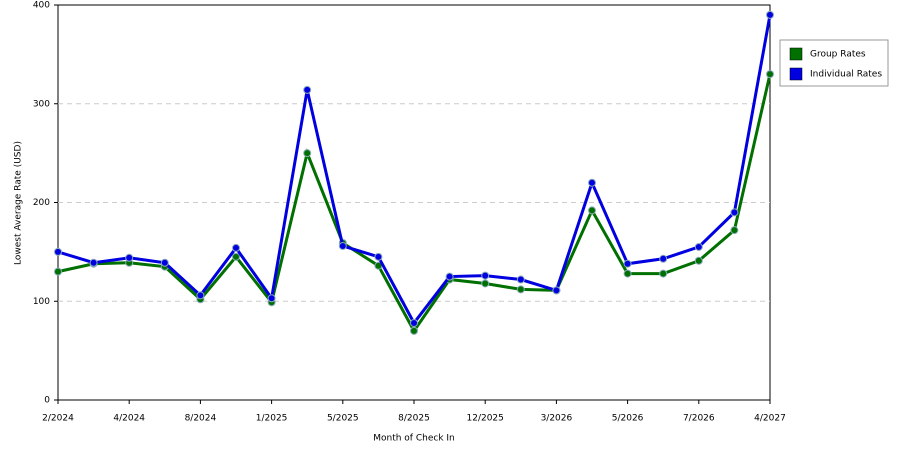  Describe the element at coordinates (846, 75) in the screenshot. I see `legend-label: Individual Rates` at that location.